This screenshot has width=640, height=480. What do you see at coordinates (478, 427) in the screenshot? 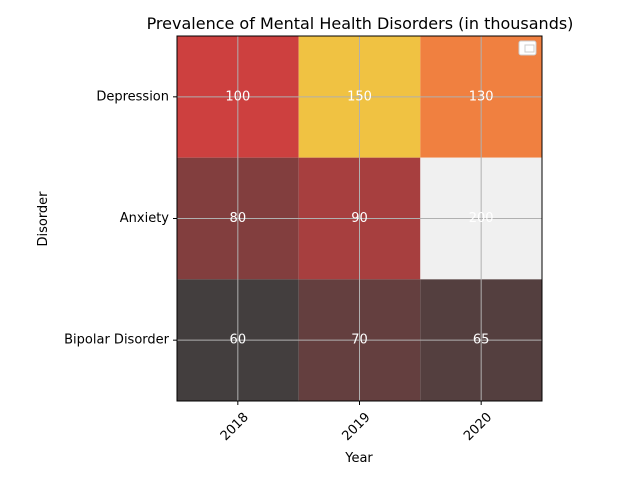
I see `x-tick-label: 2020` at bounding box center [478, 427].